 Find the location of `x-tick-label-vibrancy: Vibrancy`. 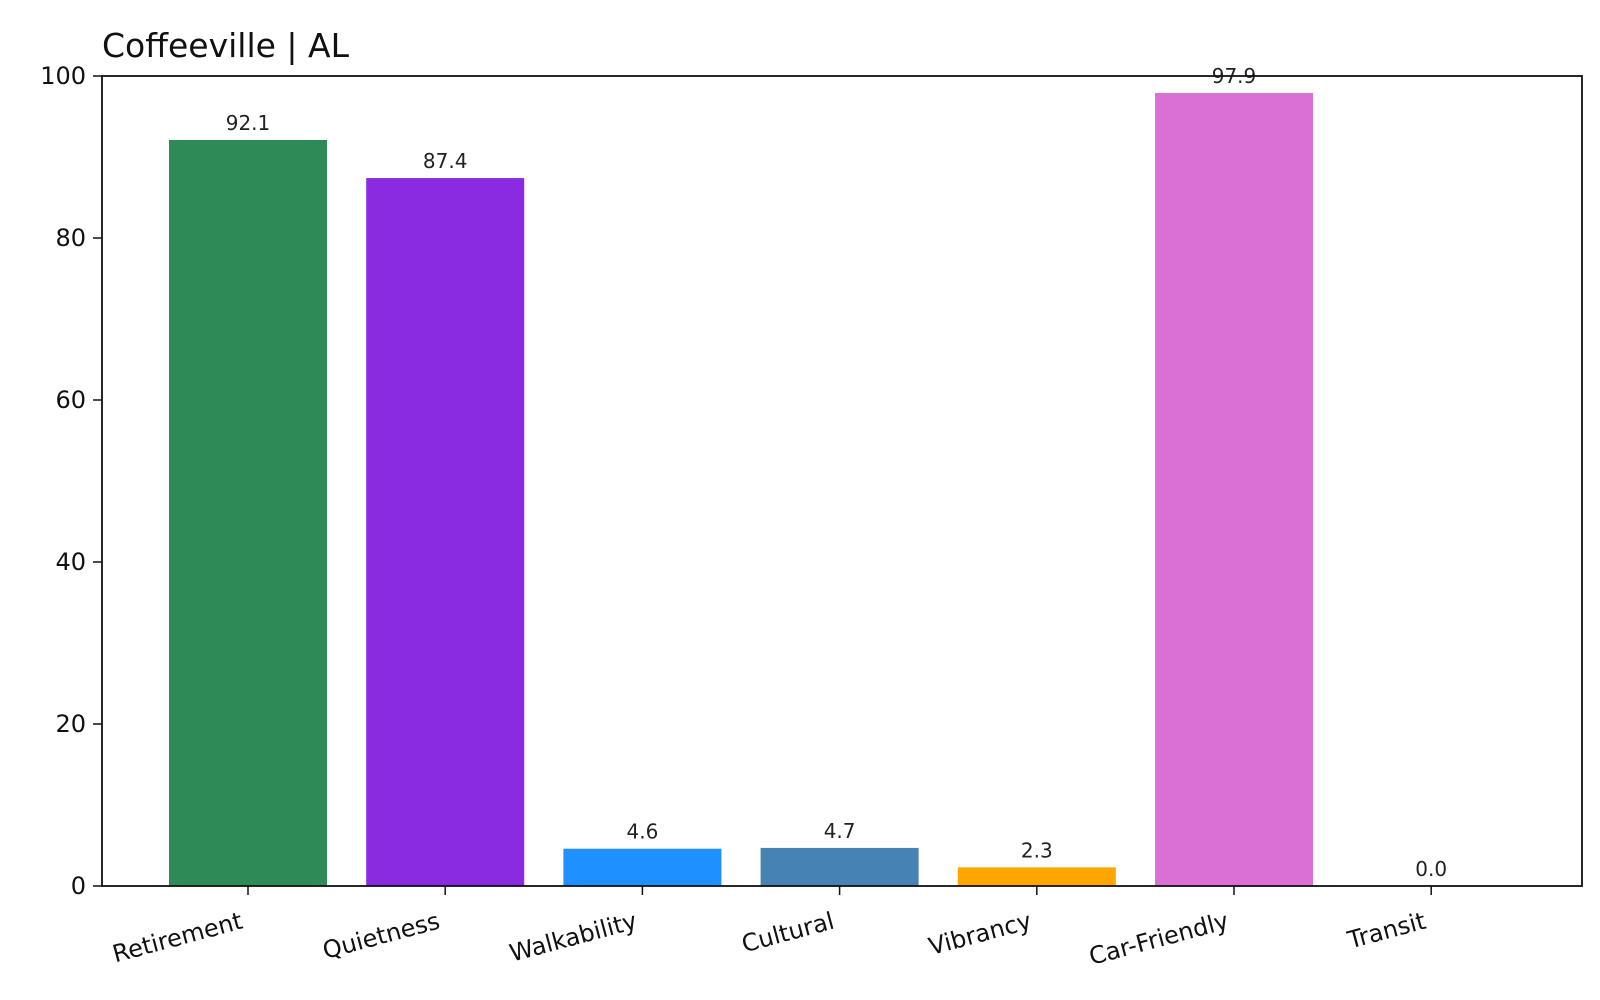

x-tick-label-vibrancy: Vibrancy is located at coordinates (980, 934).